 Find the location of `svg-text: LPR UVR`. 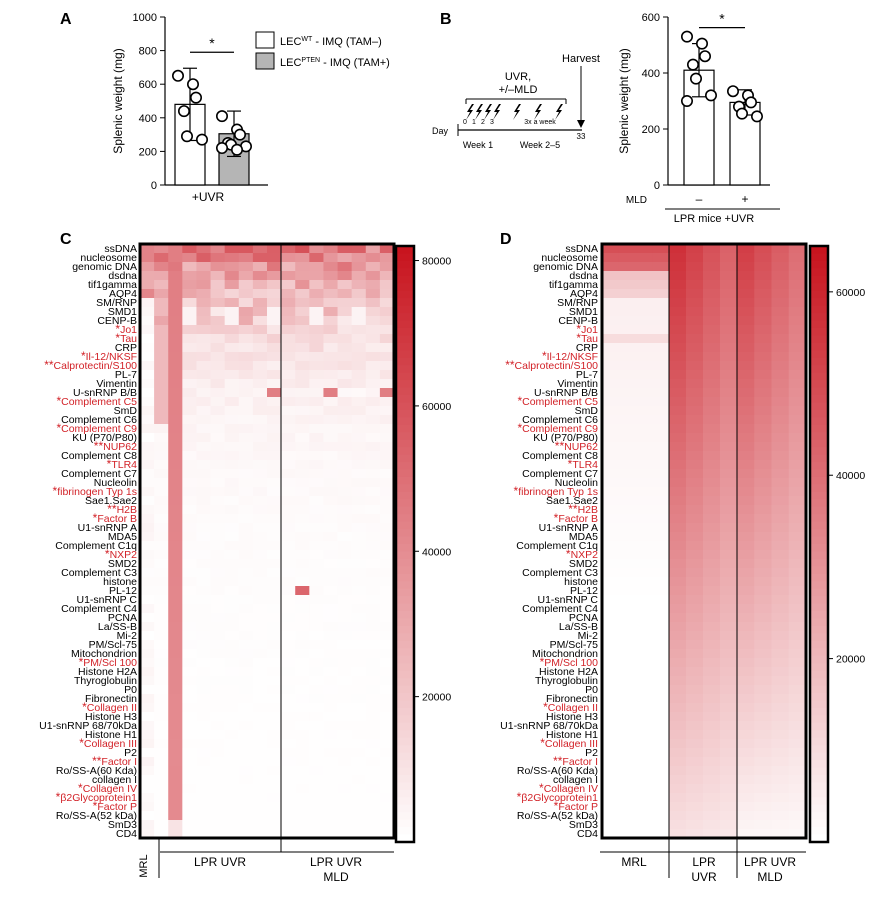

svg-text: LPR UVR is located at coordinates (336, 862).